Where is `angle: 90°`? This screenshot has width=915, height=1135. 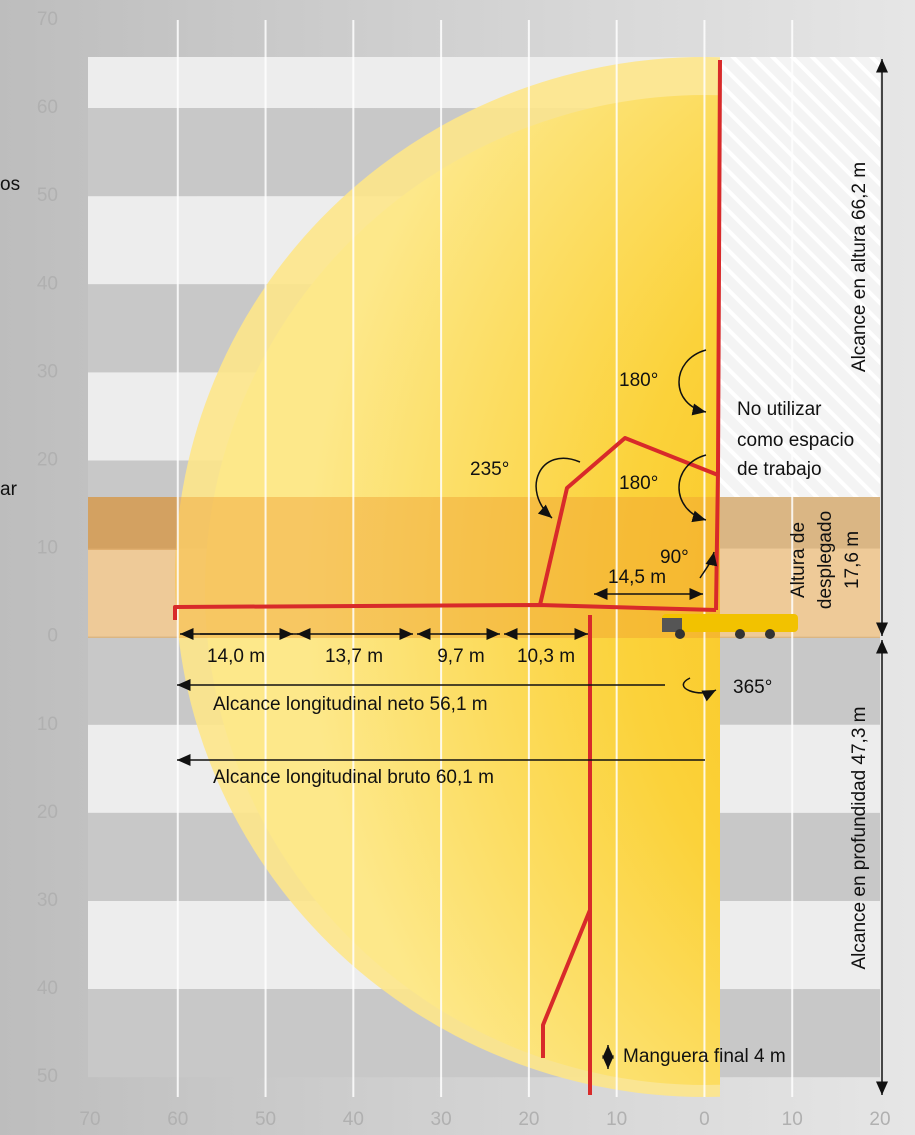 angle: 90° is located at coordinates (674, 557).